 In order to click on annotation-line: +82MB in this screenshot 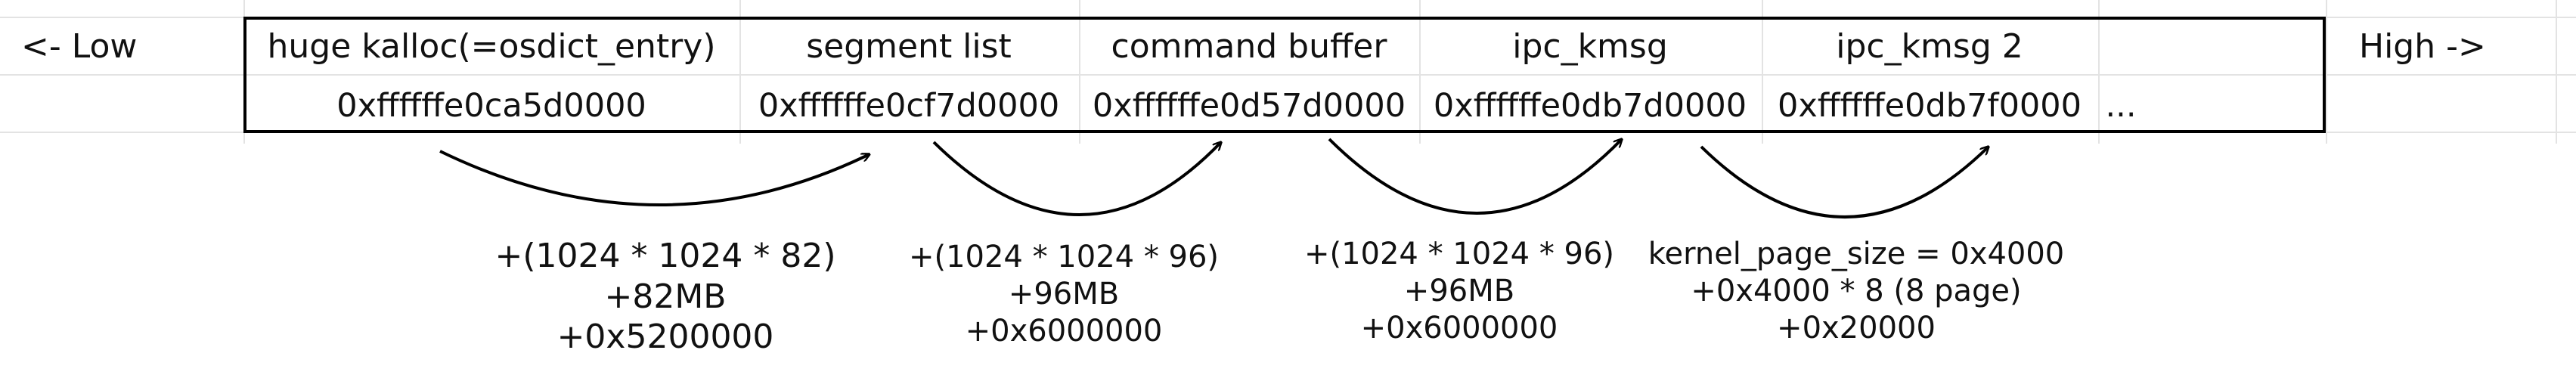, I will do `click(666, 296)`.